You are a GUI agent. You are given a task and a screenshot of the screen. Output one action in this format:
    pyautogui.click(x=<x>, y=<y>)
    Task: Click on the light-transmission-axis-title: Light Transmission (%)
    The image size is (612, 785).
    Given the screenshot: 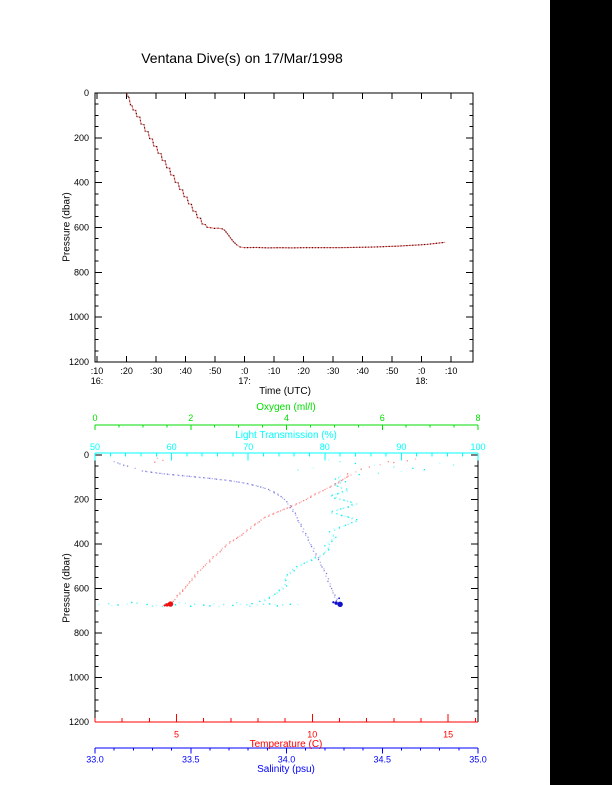 What is the action you would take?
    pyautogui.click(x=286, y=435)
    